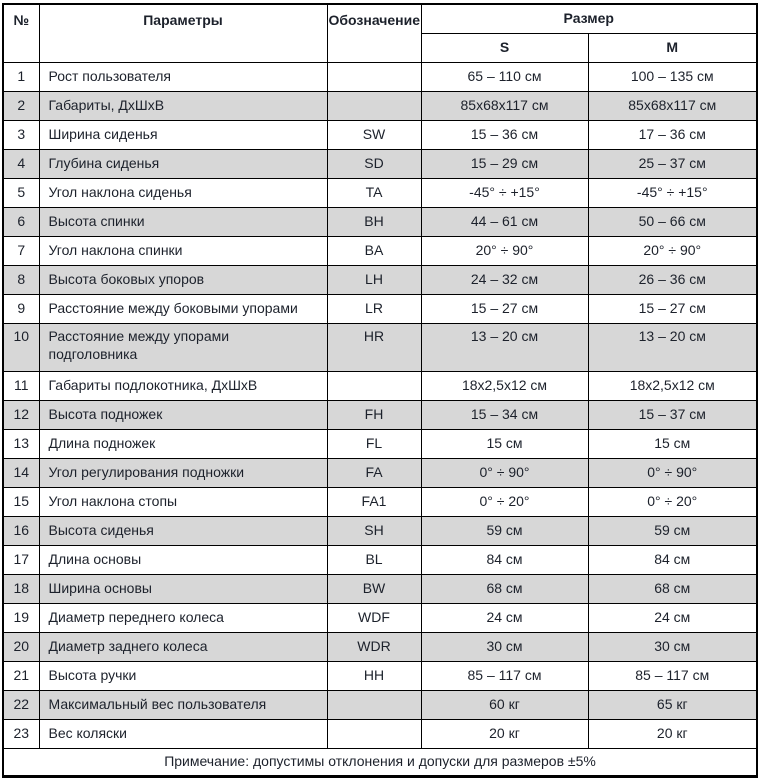 This screenshot has height=778, width=761. What do you see at coordinates (21, 164) in the screenshot?
I see `row-number: 4` at bounding box center [21, 164].